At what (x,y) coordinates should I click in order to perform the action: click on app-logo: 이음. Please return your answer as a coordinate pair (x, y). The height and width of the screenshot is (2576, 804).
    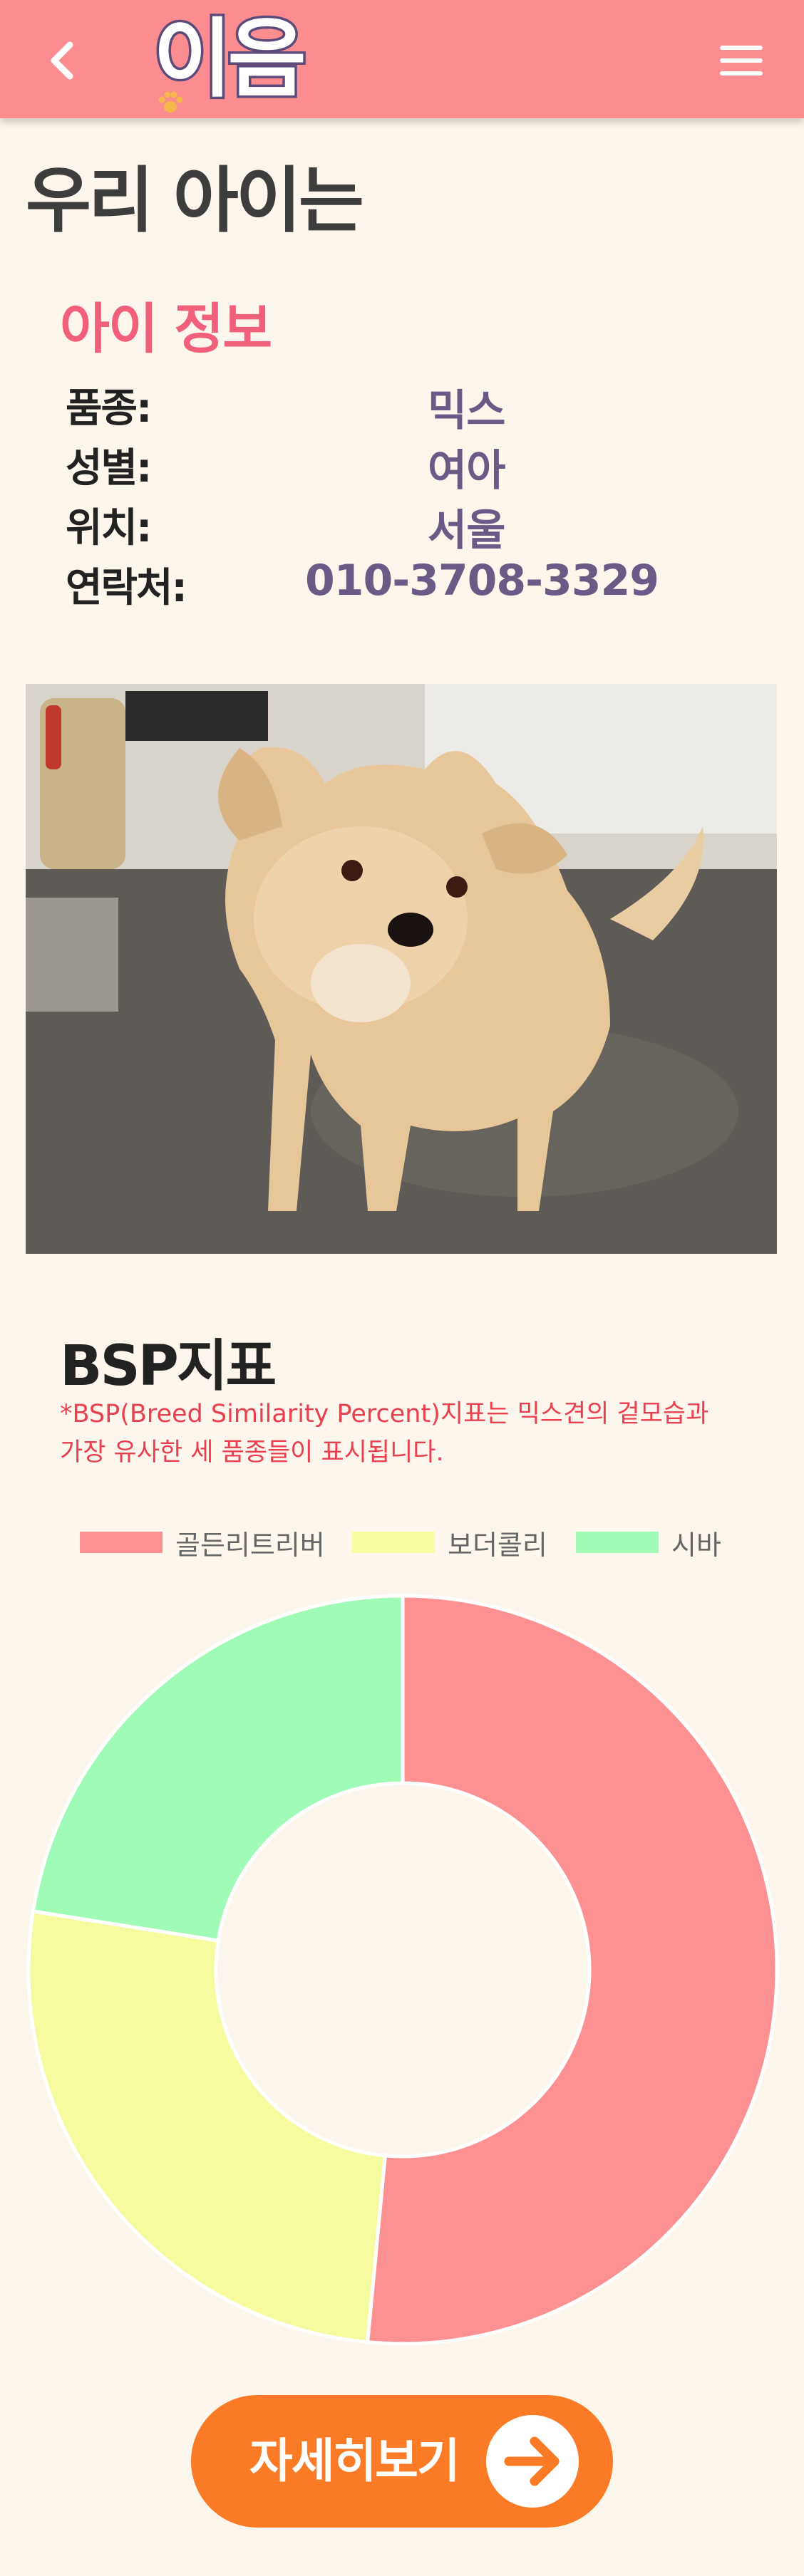
    Looking at the image, I should click on (230, 62).